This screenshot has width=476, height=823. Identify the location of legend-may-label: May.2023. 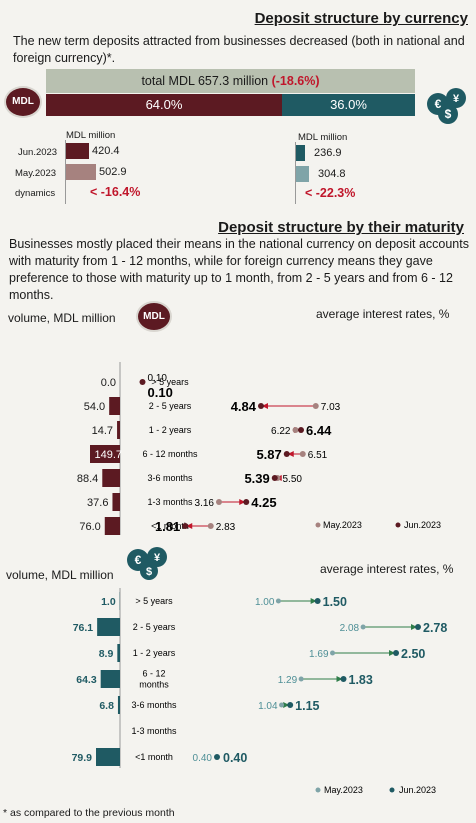
(342, 525).